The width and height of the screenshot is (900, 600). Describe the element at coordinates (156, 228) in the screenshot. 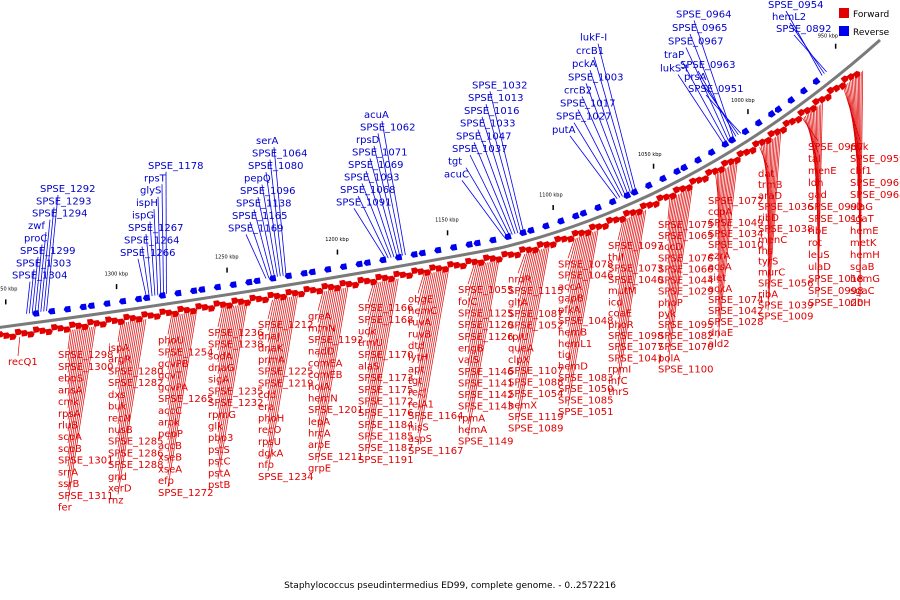

I see `reverse-gene-label: SPSE_1267` at that location.